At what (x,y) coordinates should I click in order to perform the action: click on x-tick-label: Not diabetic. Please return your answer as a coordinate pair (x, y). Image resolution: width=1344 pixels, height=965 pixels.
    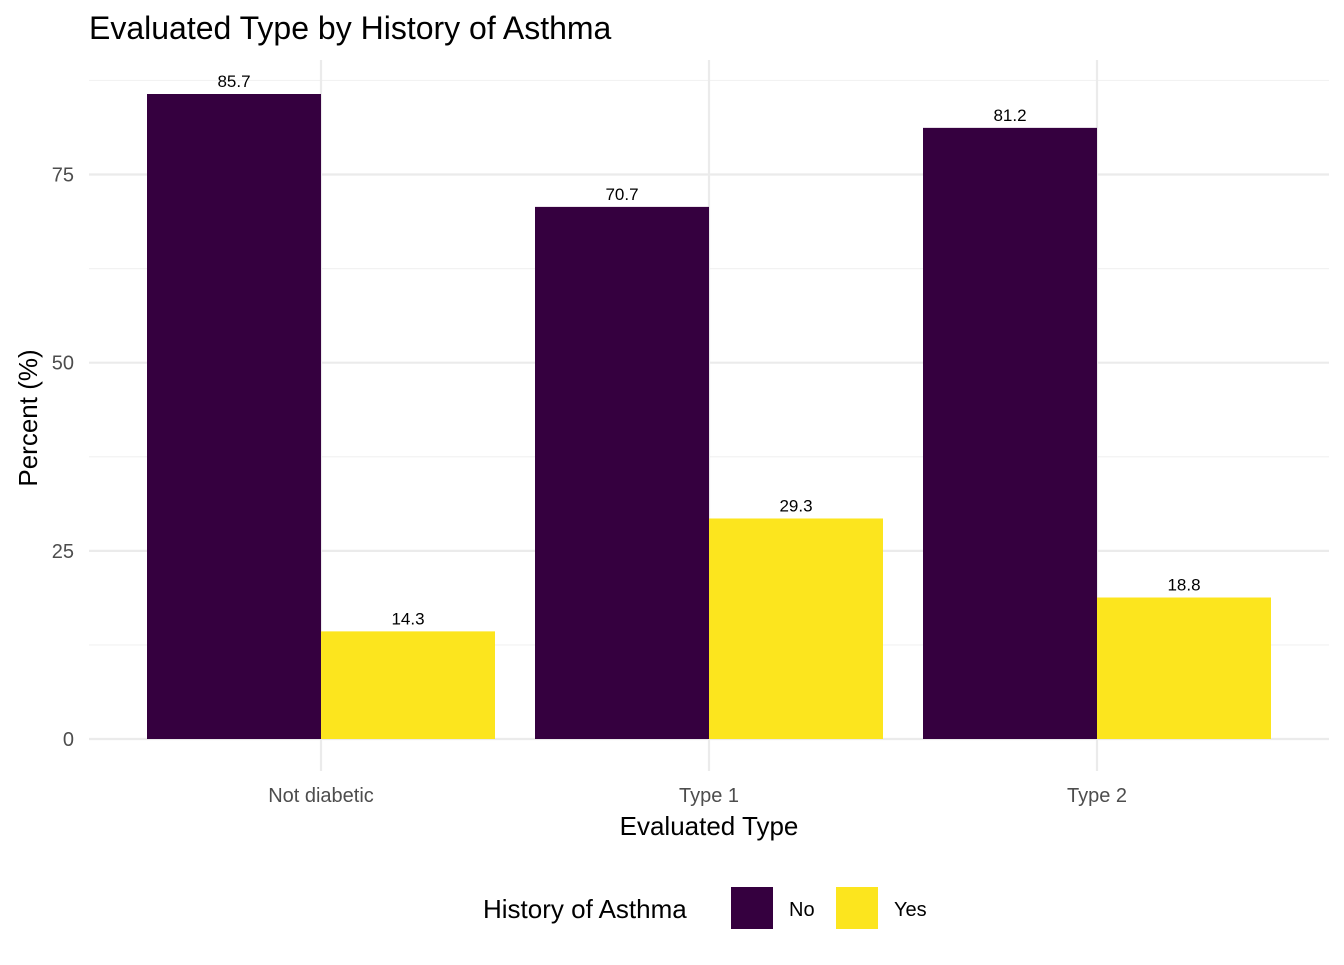
    Looking at the image, I should click on (321, 796).